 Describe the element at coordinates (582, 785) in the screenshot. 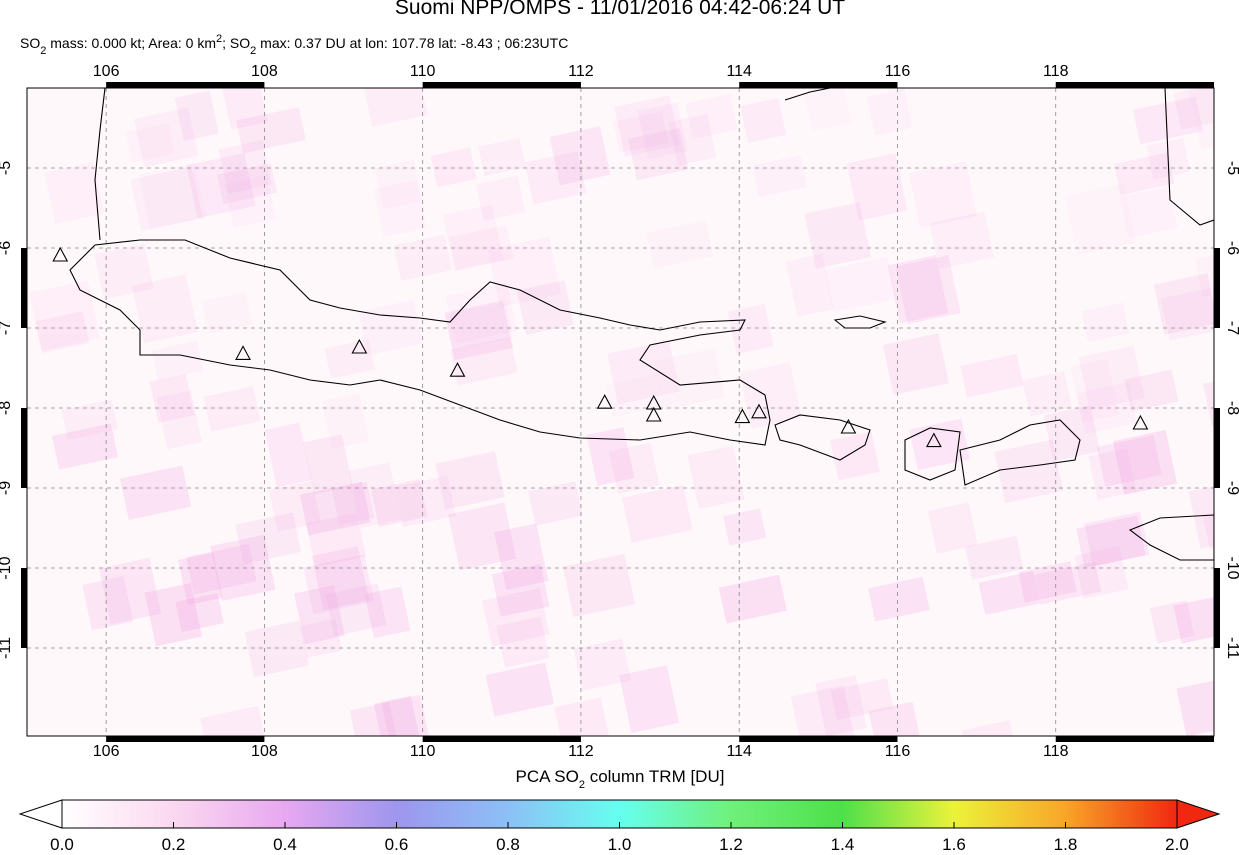

I see `colorbar-label-part: 2` at that location.